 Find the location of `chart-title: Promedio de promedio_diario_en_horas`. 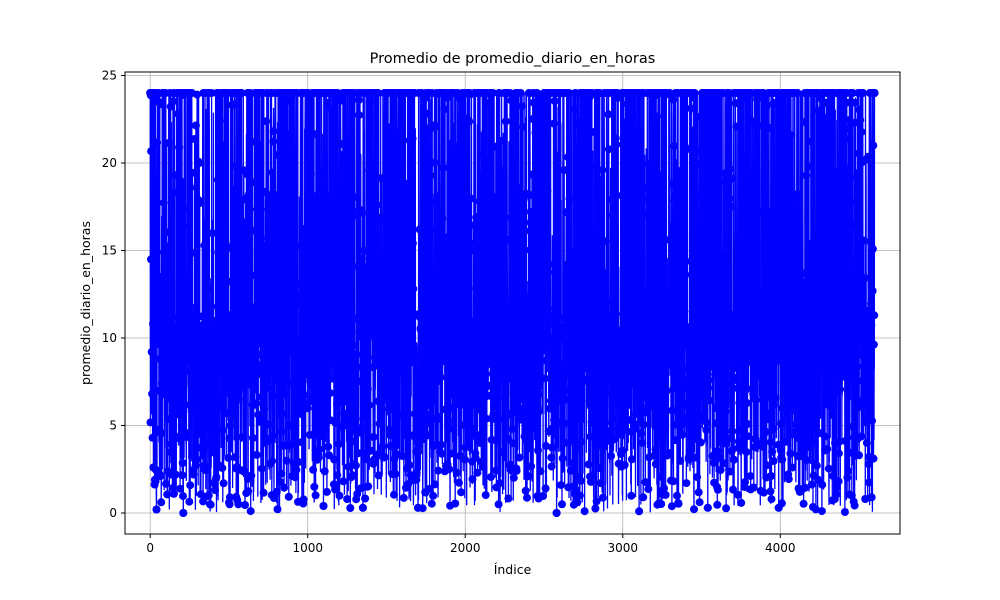

chart-title: Promedio de promedio_diario_en_horas is located at coordinates (513, 59).